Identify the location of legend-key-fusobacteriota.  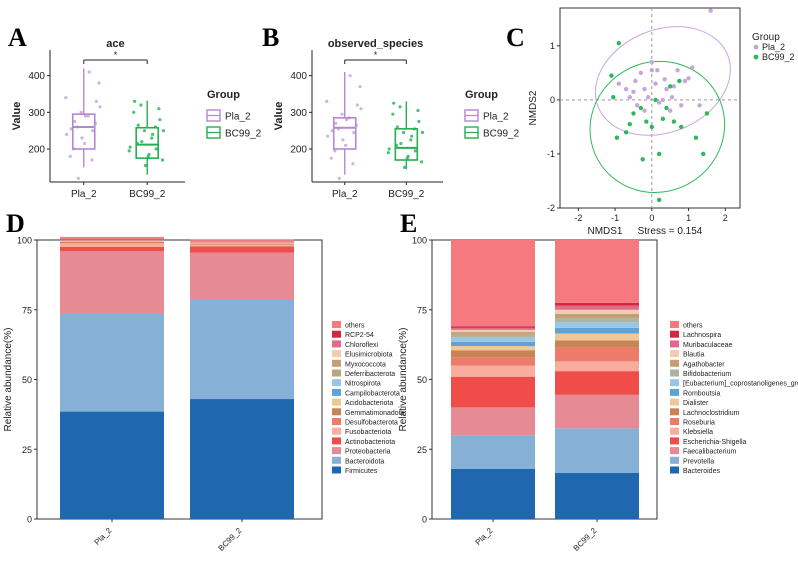
(336, 431).